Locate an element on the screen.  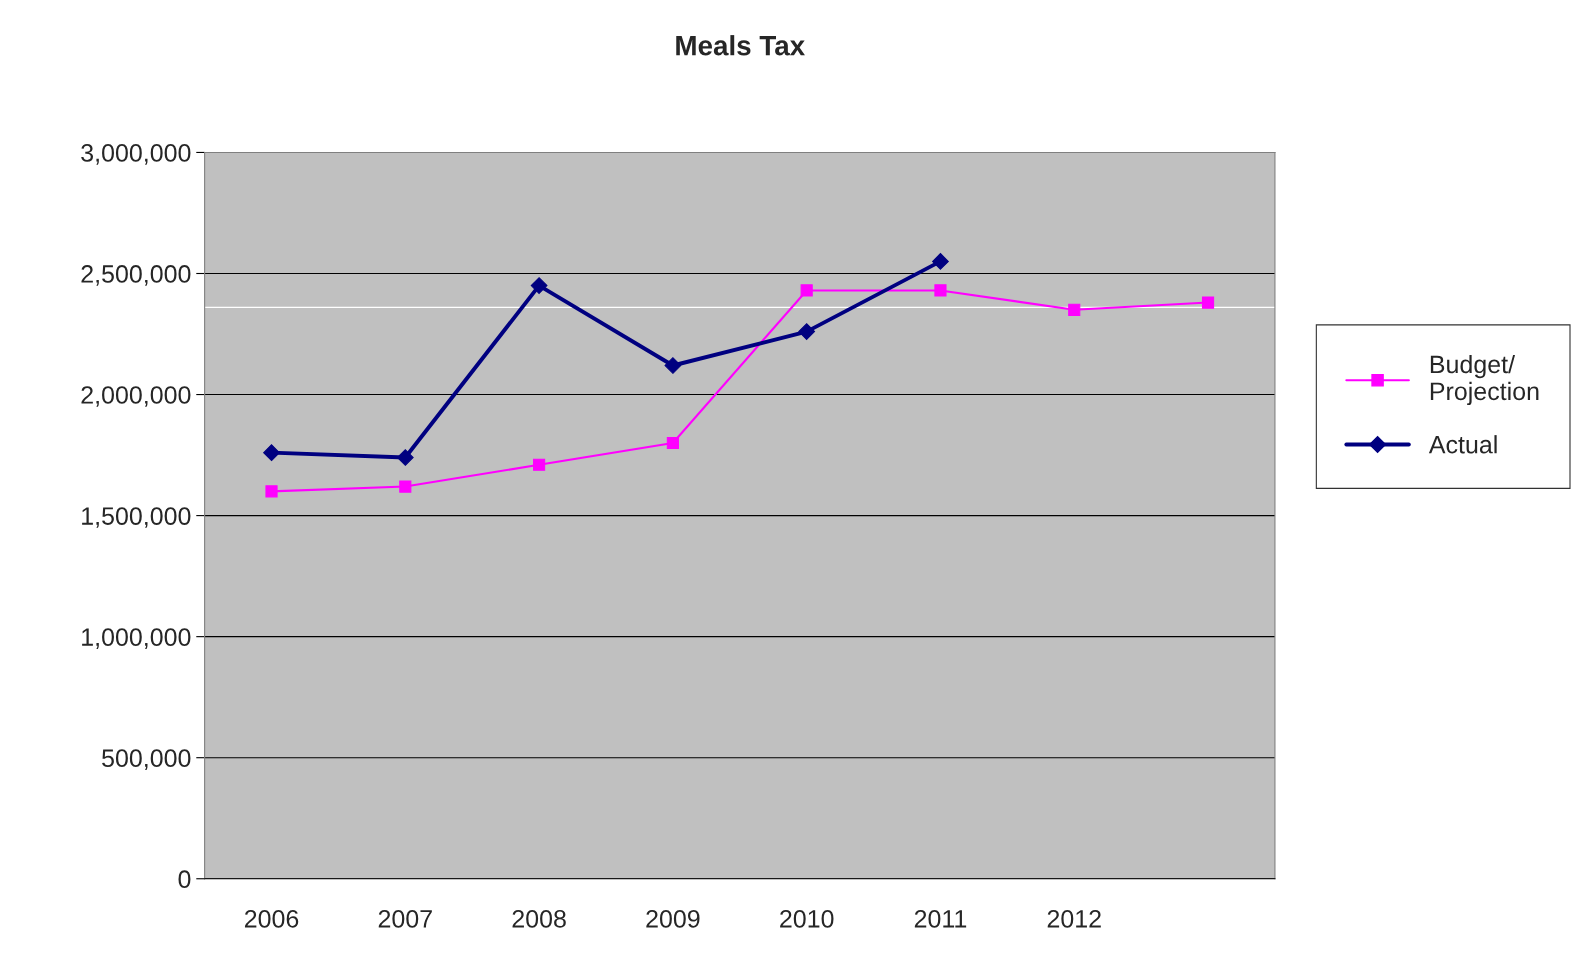
chart-title: Meals Tax is located at coordinates (740, 45).